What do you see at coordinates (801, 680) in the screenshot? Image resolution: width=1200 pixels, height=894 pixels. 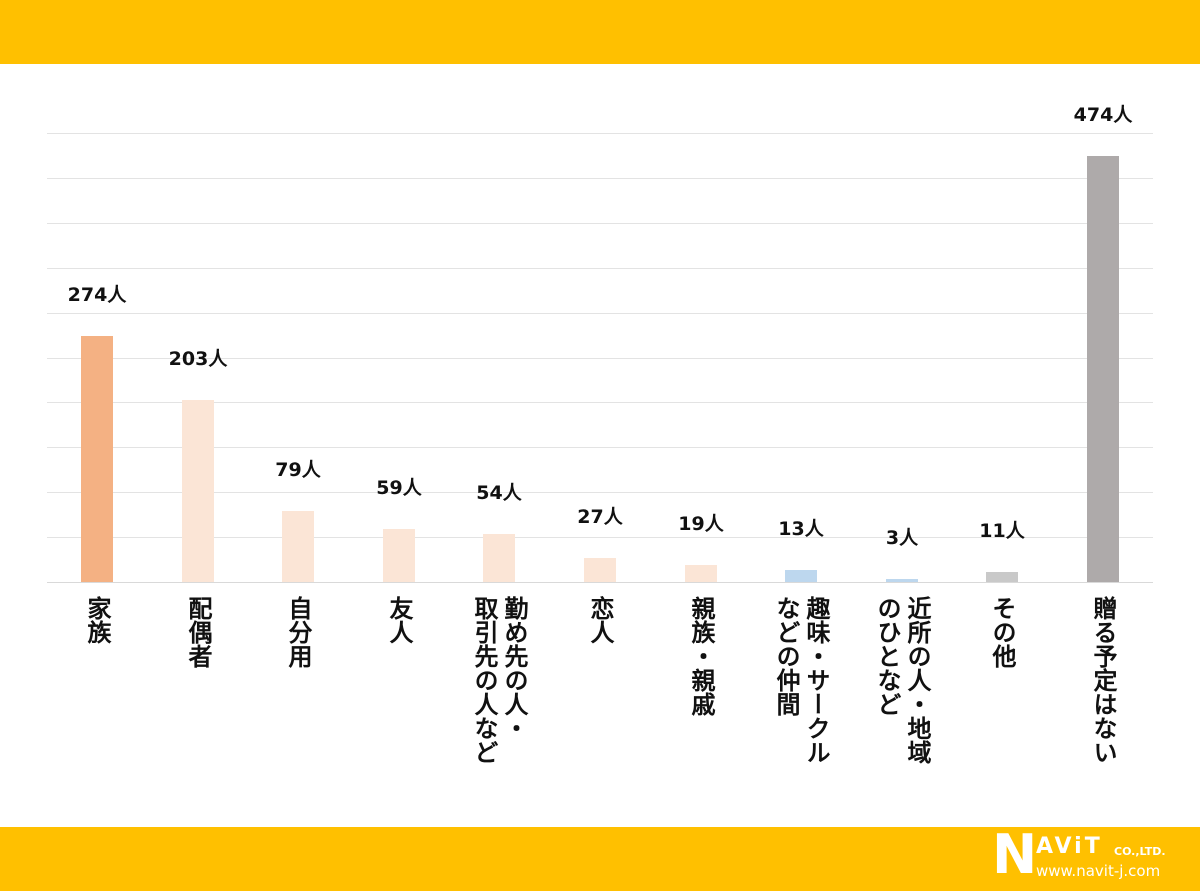 I see `category-label: 趣味・サークル などの仲間` at bounding box center [801, 680].